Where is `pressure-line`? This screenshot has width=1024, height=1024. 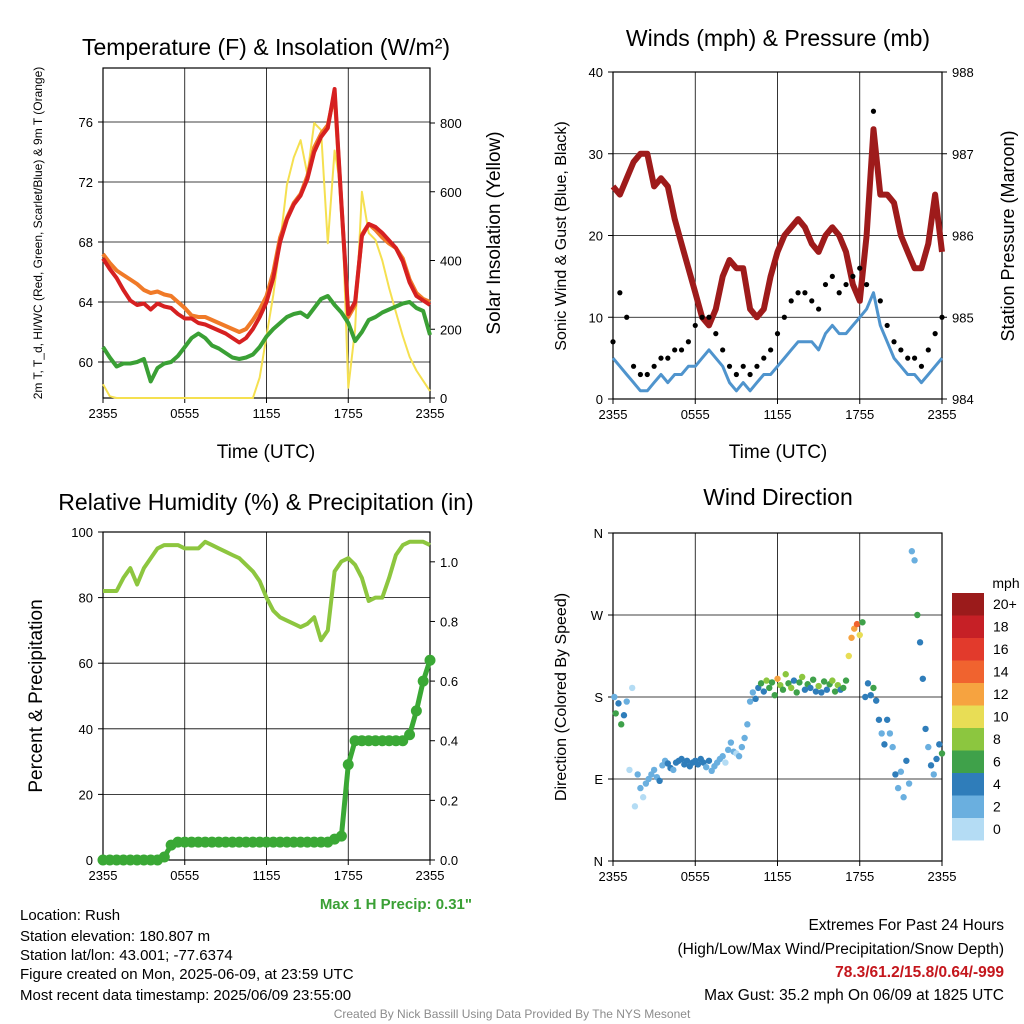 pressure-line is located at coordinates (777, 227).